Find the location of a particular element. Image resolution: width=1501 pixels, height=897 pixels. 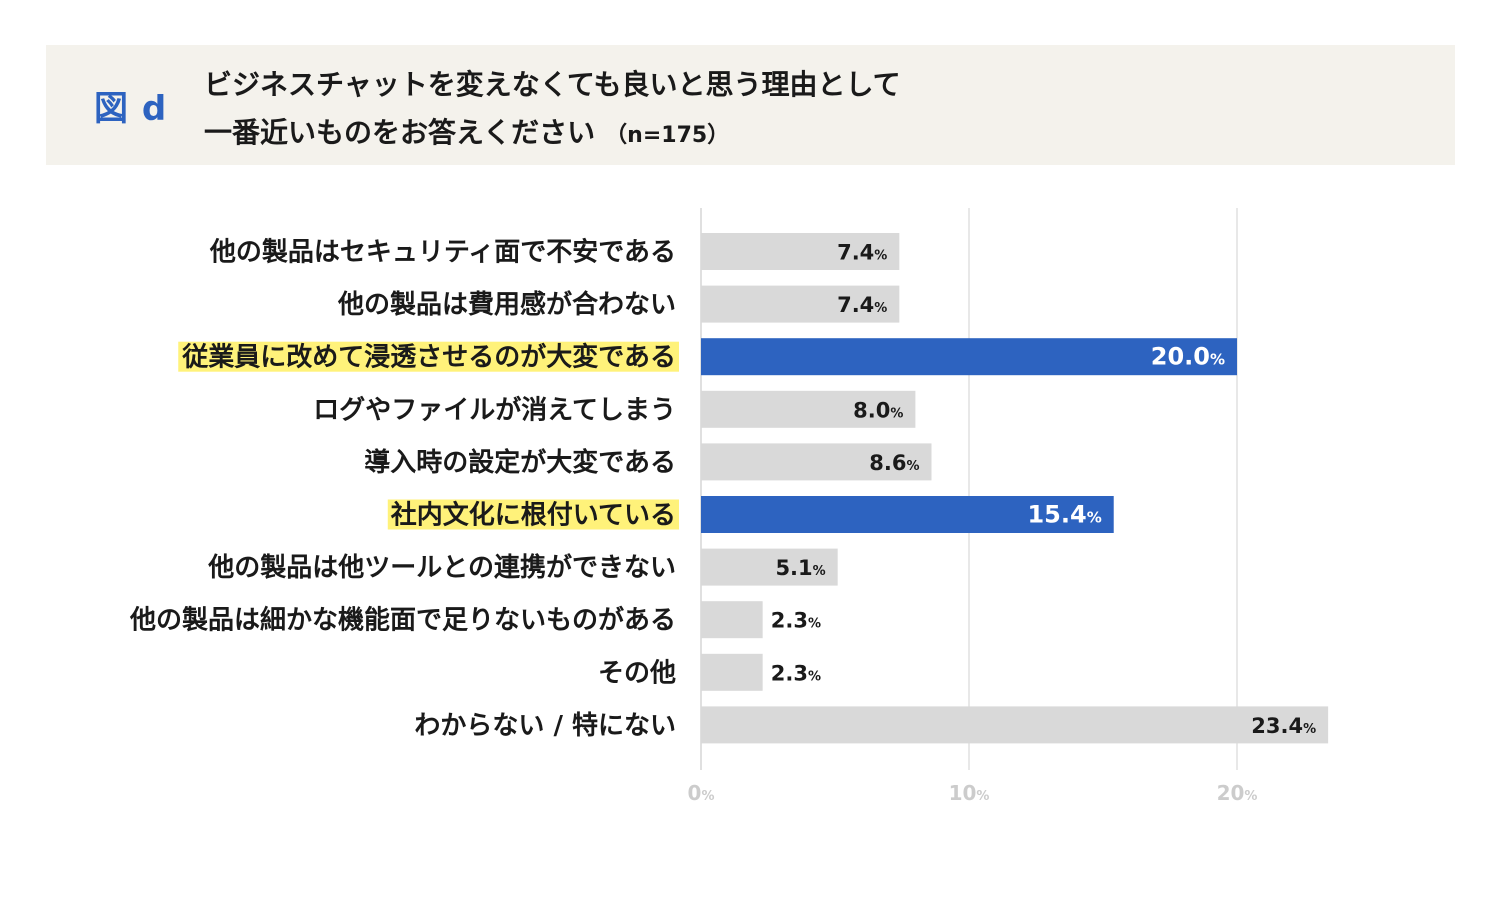

chart-title-line-1: ビジネスチャットを変えなくても良いと思う理由として is located at coordinates (552, 84).